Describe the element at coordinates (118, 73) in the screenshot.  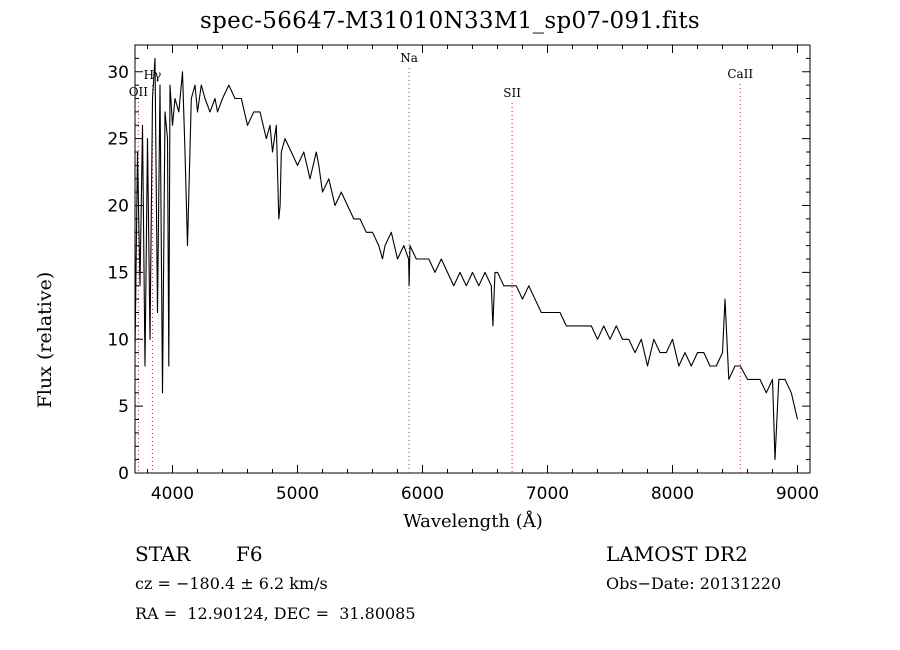
I see `y-tick-label: 30` at that location.